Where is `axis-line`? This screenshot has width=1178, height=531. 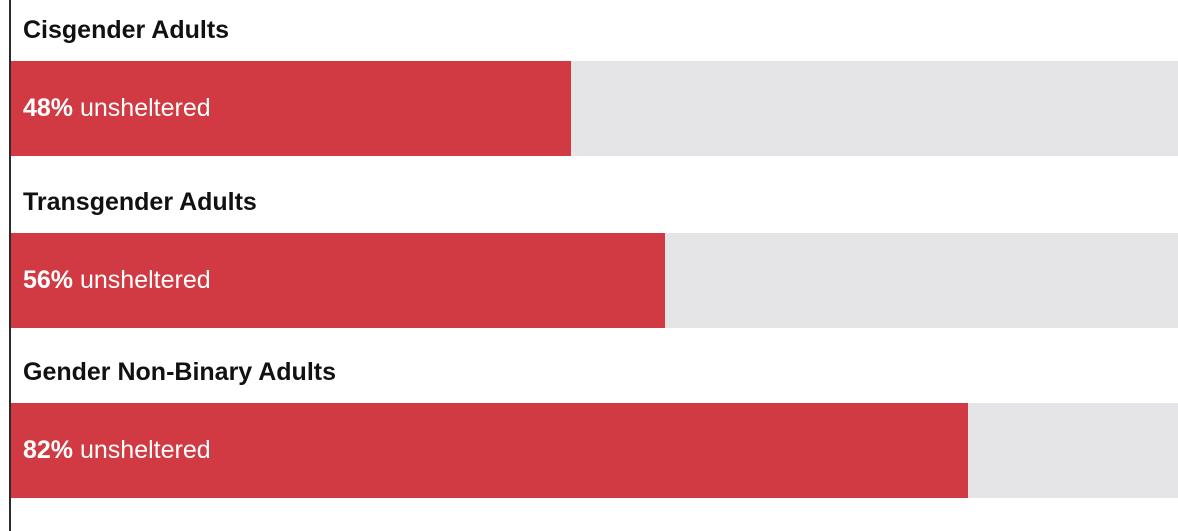
axis-line is located at coordinates (10, 265).